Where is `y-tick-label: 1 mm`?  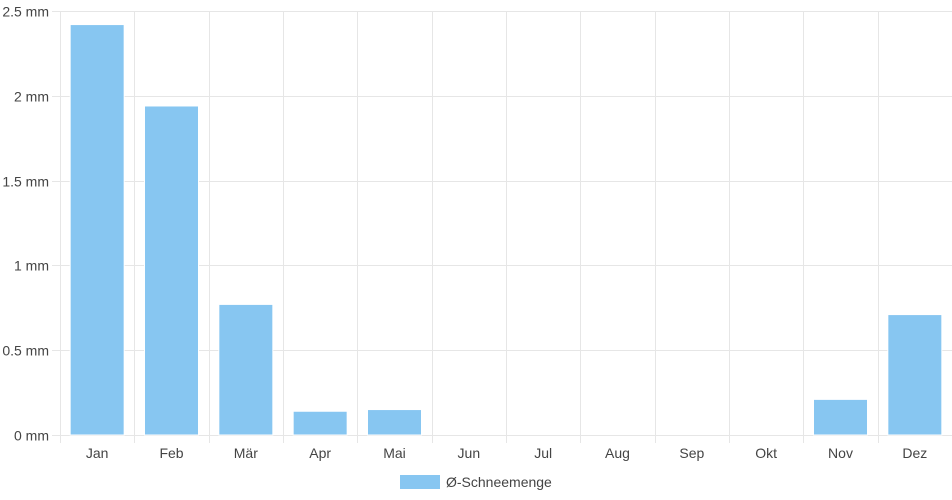
y-tick-label: 1 mm is located at coordinates (31, 266).